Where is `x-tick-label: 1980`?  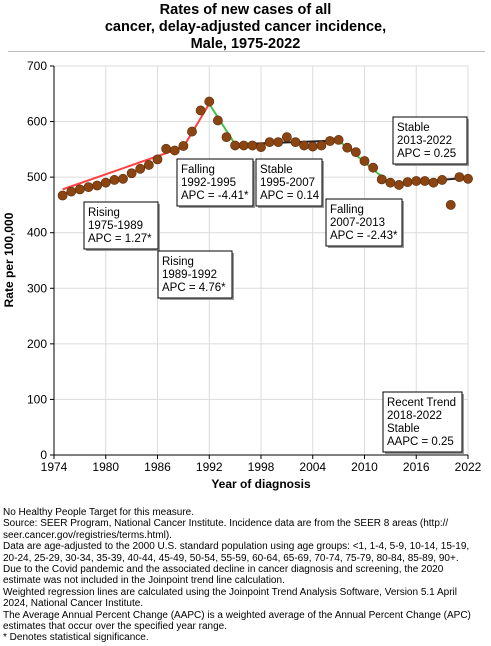
x-tick-label: 1980 is located at coordinates (105, 467).